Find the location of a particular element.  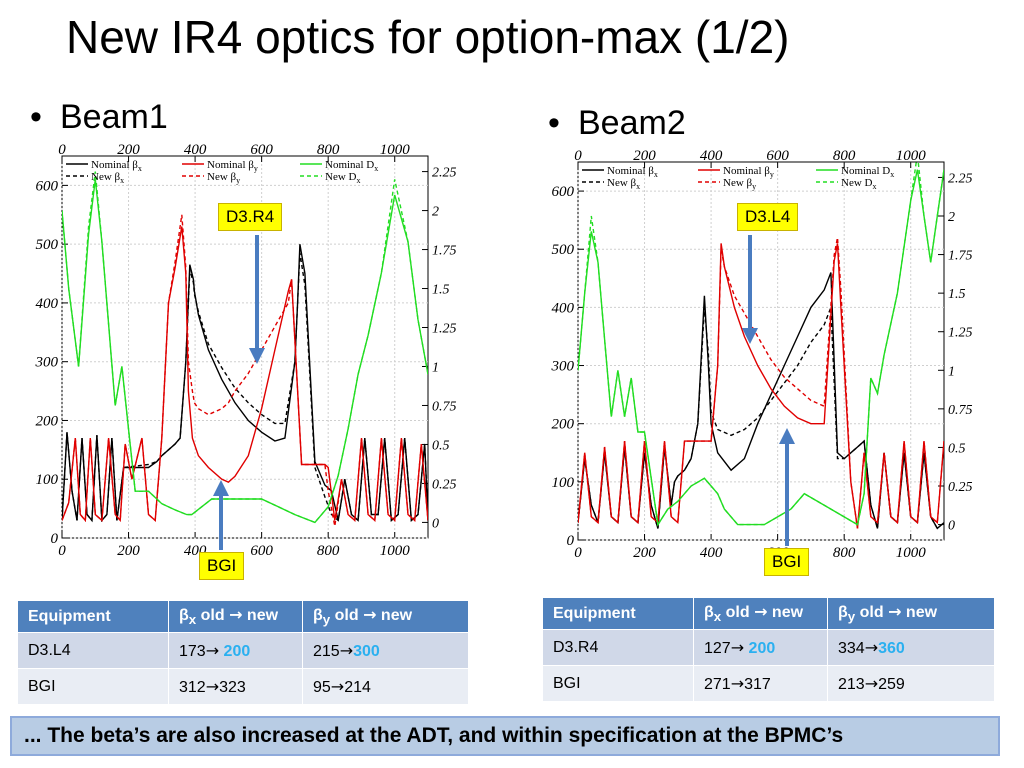

col-equipment: Equipment is located at coordinates (93, 616).